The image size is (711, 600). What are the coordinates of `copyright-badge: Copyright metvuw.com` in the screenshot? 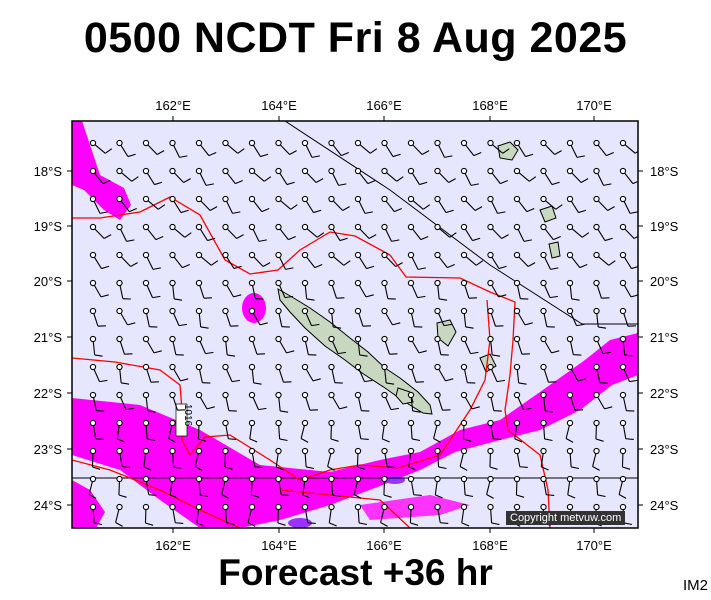 It's located at (566, 518).